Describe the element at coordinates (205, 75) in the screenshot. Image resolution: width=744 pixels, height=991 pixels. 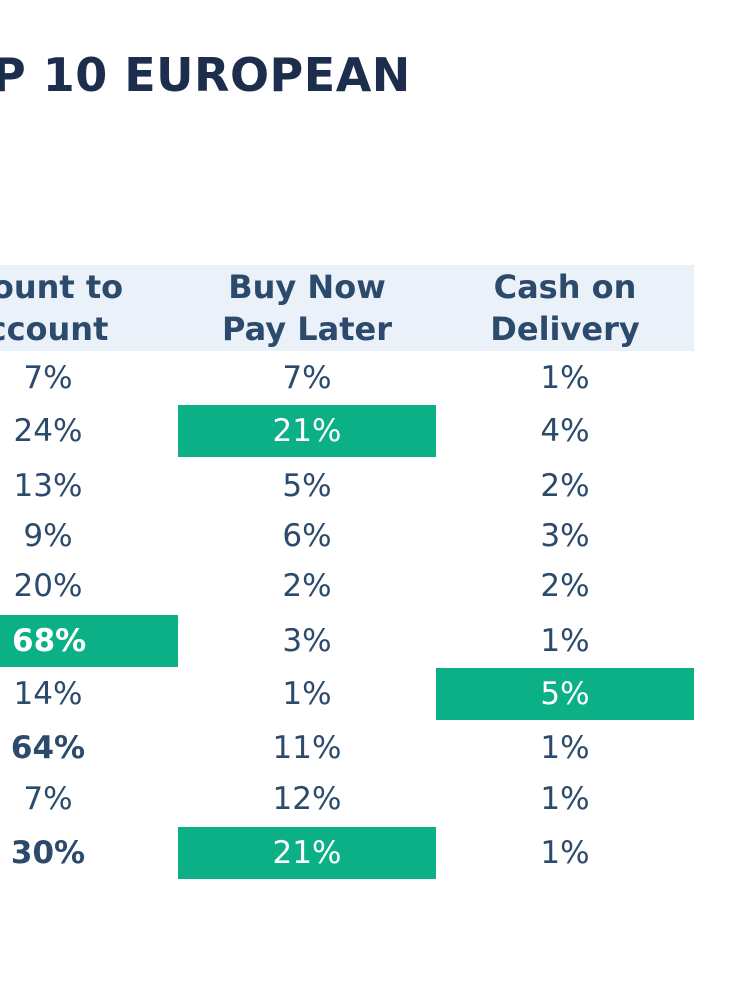
I see `page-title: P 10 EUROPEAN` at that location.